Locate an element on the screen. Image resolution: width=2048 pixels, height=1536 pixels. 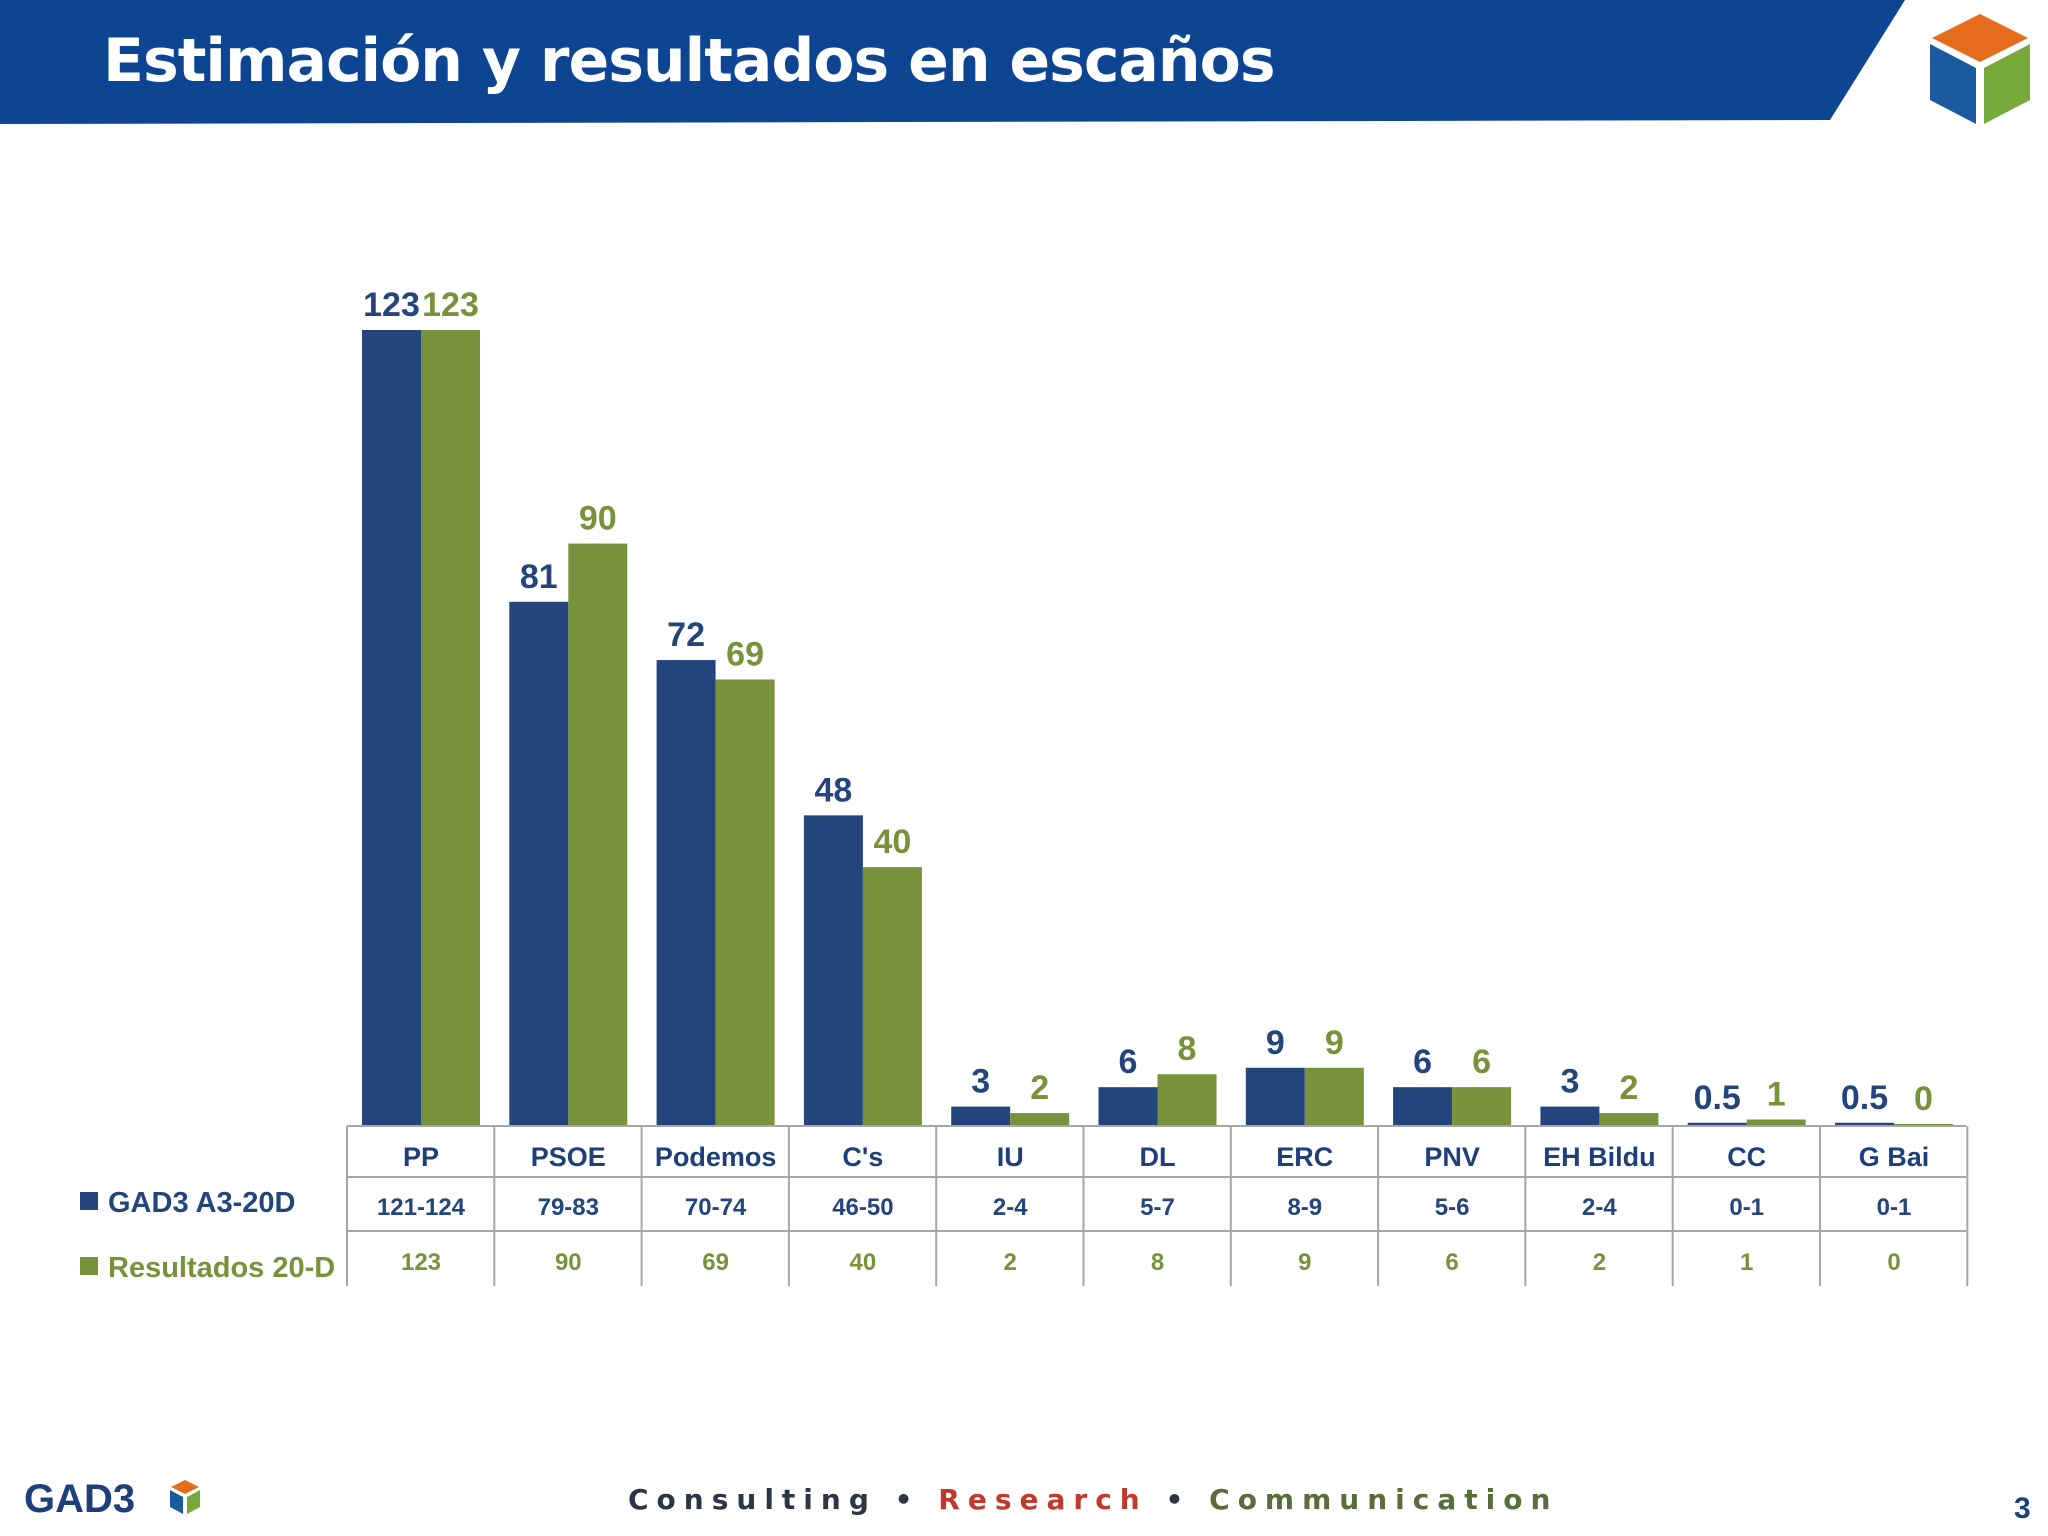
table-cell-results-pp: 123 is located at coordinates (421, 1262).